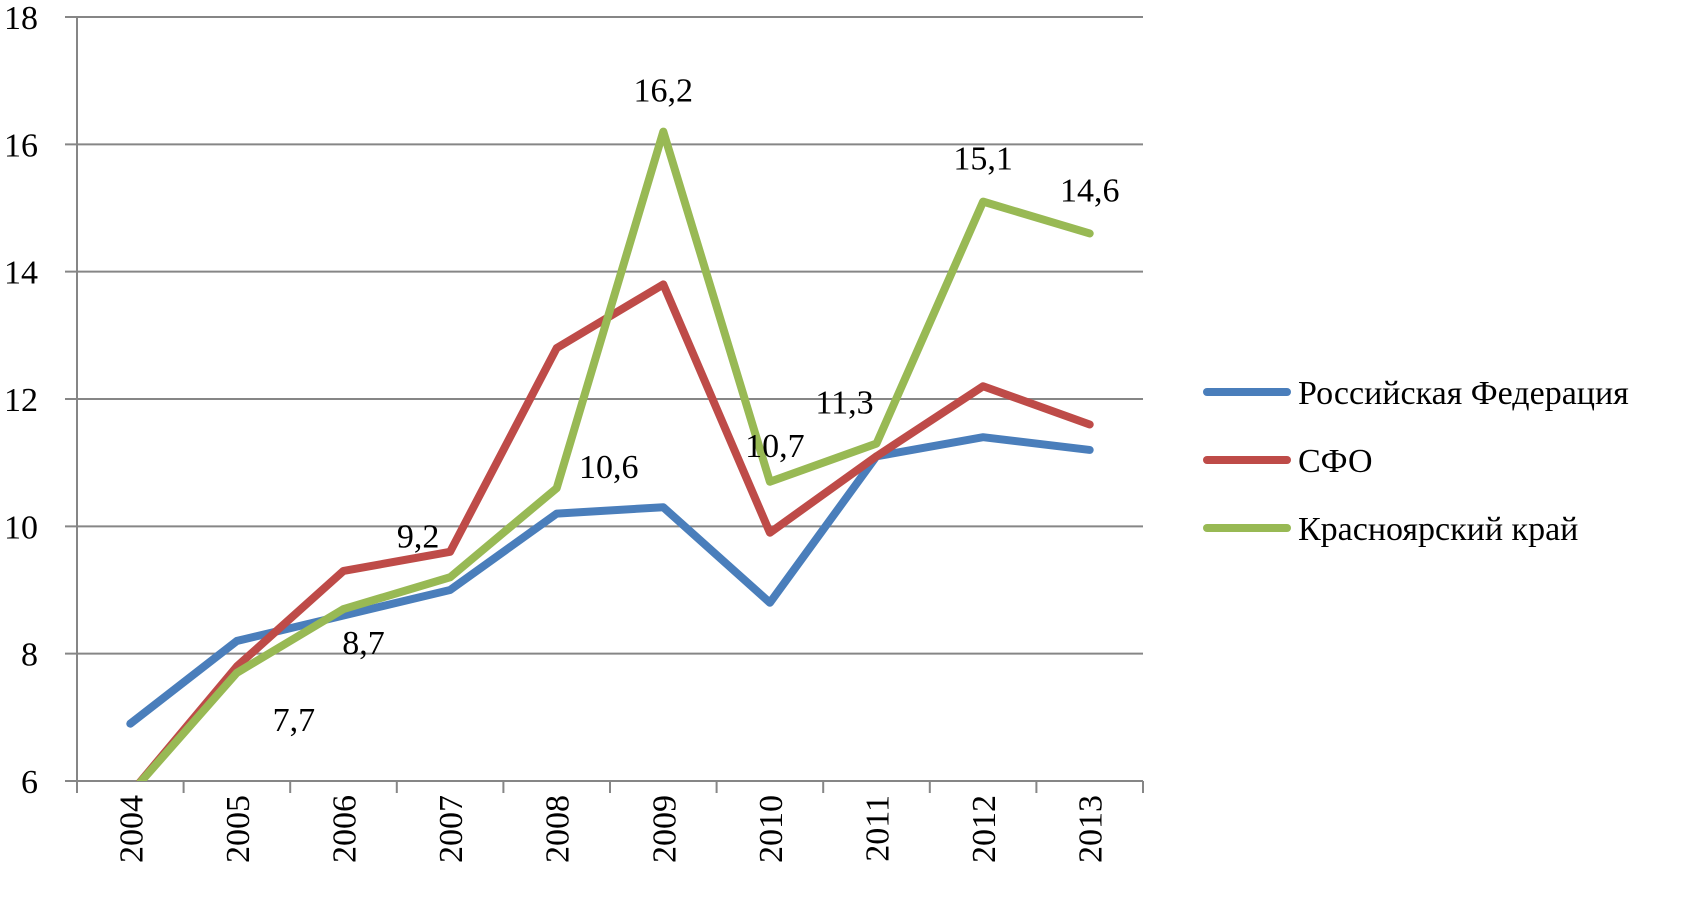 Image resolution: width=1705 pixels, height=906 pixels. I want to click on data-label: 9,2, so click(418, 536).